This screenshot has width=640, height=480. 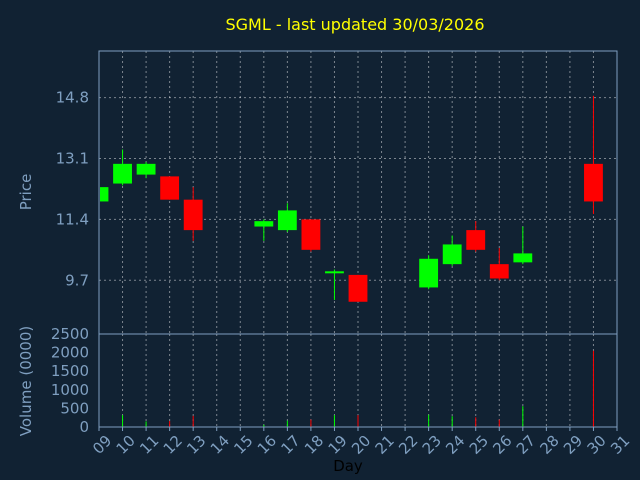 I want to click on x-tick-label: 20, so click(x=361, y=445).